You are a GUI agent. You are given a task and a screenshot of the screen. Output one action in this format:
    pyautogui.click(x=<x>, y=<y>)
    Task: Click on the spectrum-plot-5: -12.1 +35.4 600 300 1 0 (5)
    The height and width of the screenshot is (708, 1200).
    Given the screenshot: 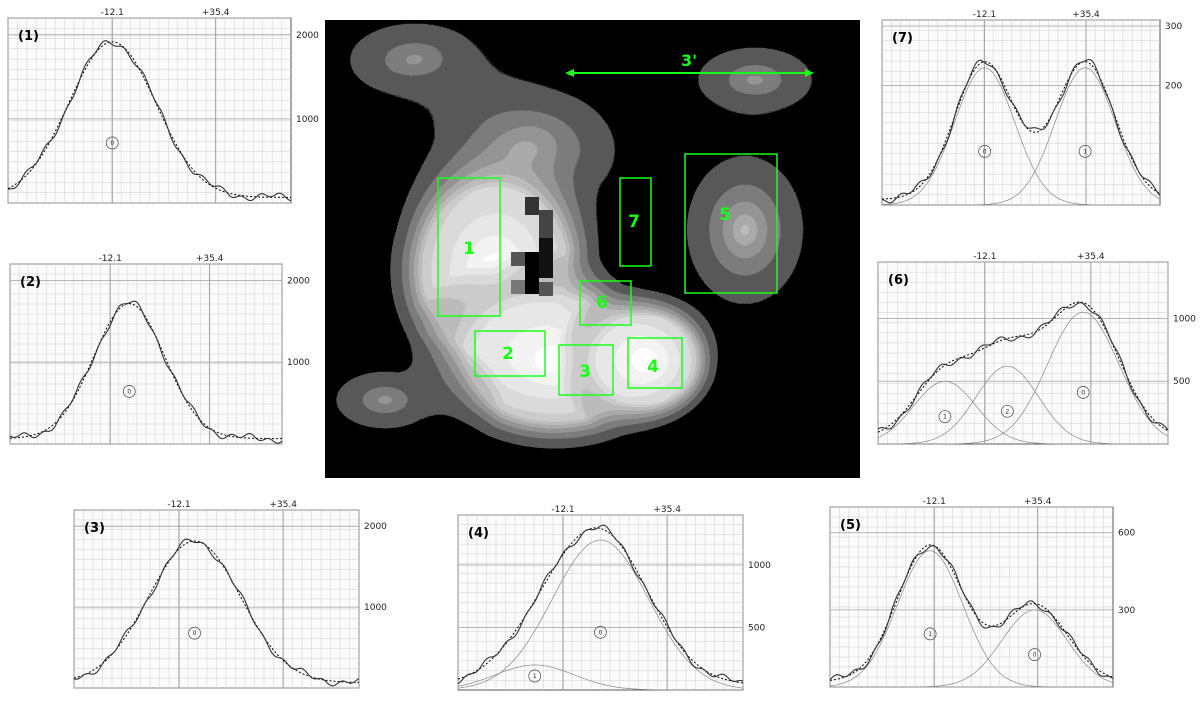 What is the action you would take?
    pyautogui.click(x=982, y=592)
    